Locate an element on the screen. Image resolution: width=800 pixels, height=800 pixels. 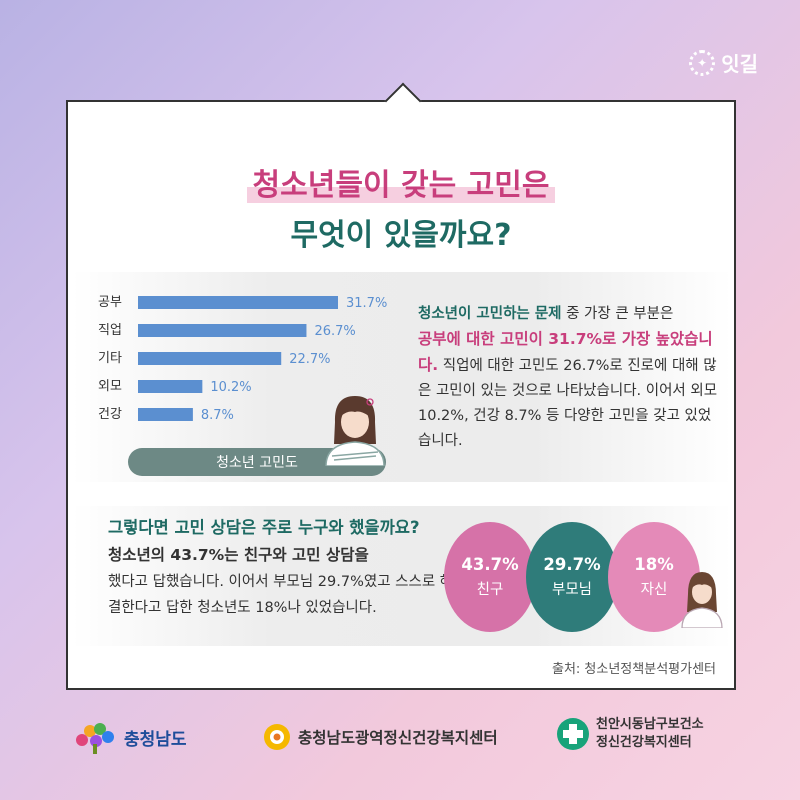
consult-lead: 청소년의 43.7%는 친구와 고민 상담을 is located at coordinates (238, 555).